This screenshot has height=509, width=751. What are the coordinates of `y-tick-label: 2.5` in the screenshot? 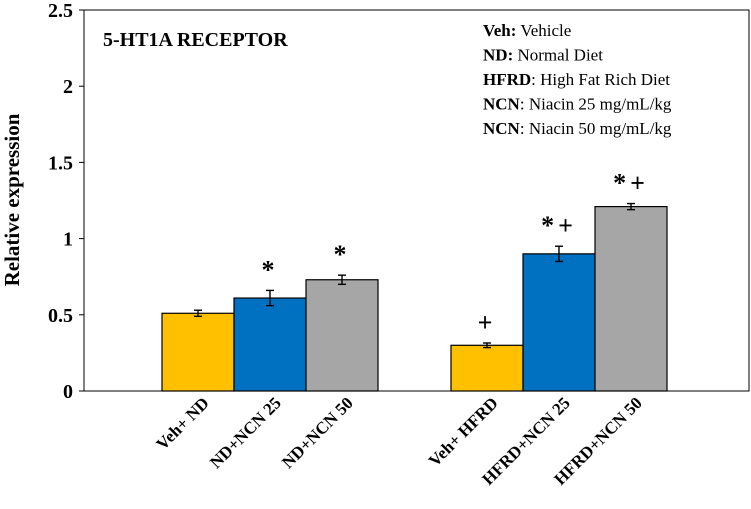 It's located at (60, 11).